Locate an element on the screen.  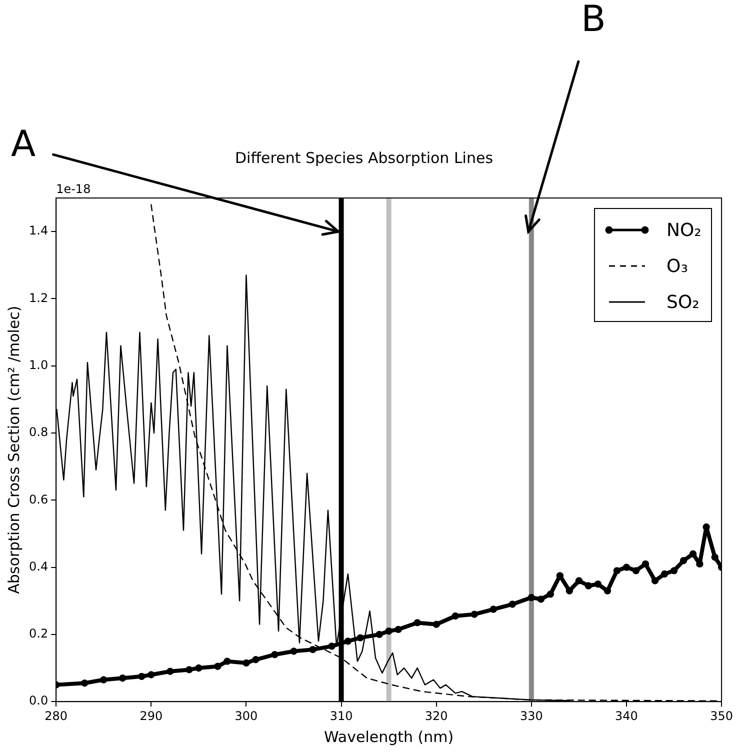
legend-label: O₃ is located at coordinates (677, 266).